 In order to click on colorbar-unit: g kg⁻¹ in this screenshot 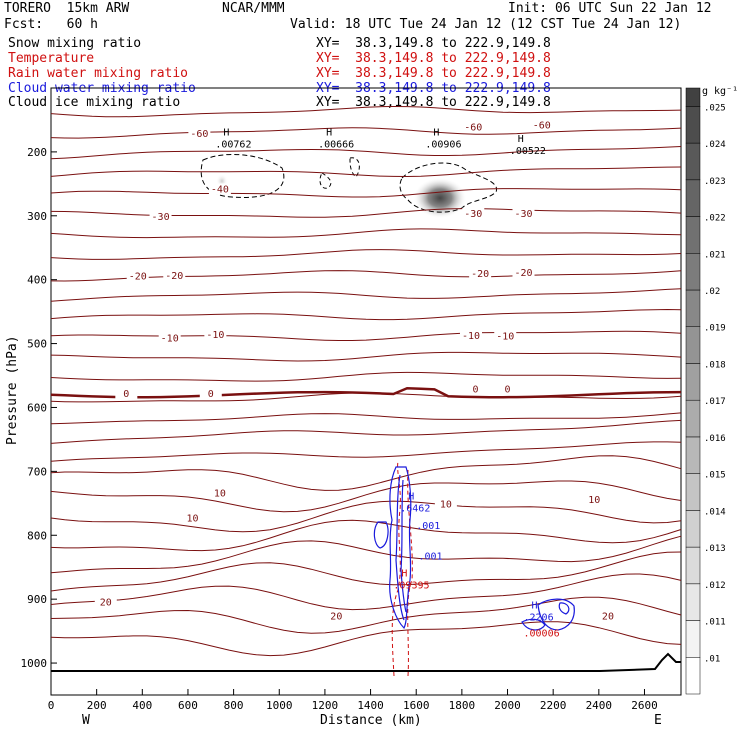, I will do `click(720, 91)`.